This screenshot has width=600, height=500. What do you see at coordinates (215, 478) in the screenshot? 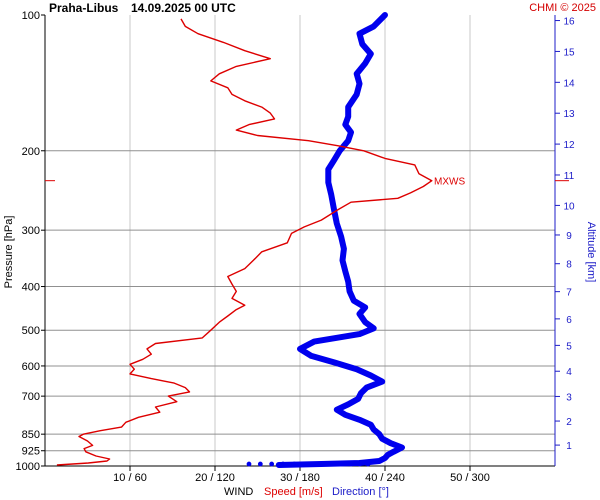
I see `wind-tick-label: 20 / 120` at bounding box center [215, 478].